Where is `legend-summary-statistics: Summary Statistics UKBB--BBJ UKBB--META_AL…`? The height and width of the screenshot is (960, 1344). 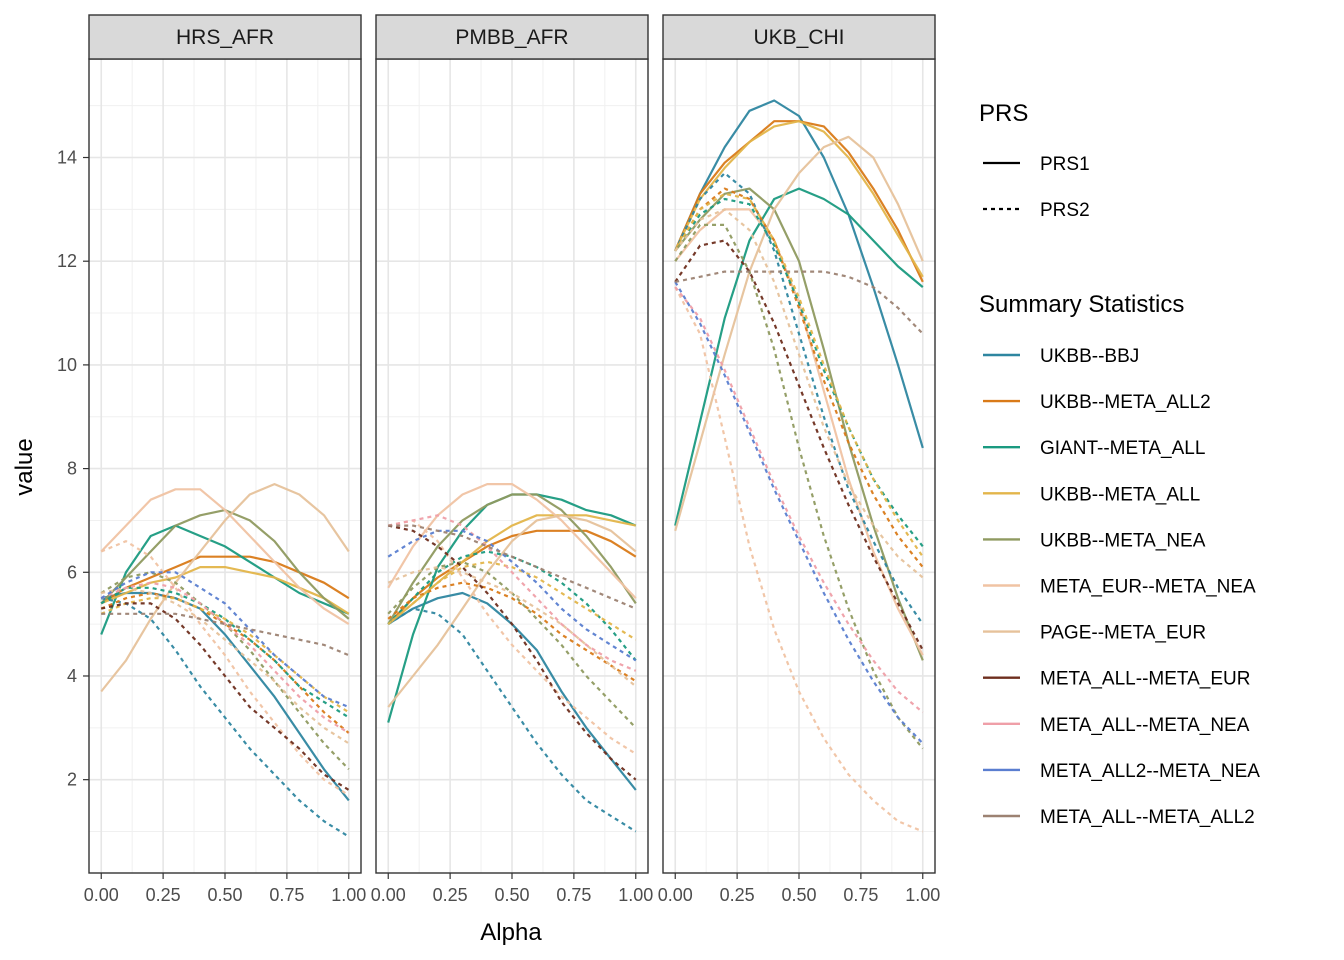 legend-summary-statistics: Summary Statistics UKBB--BBJ UKBB--META_AL… is located at coordinates (1119, 559).